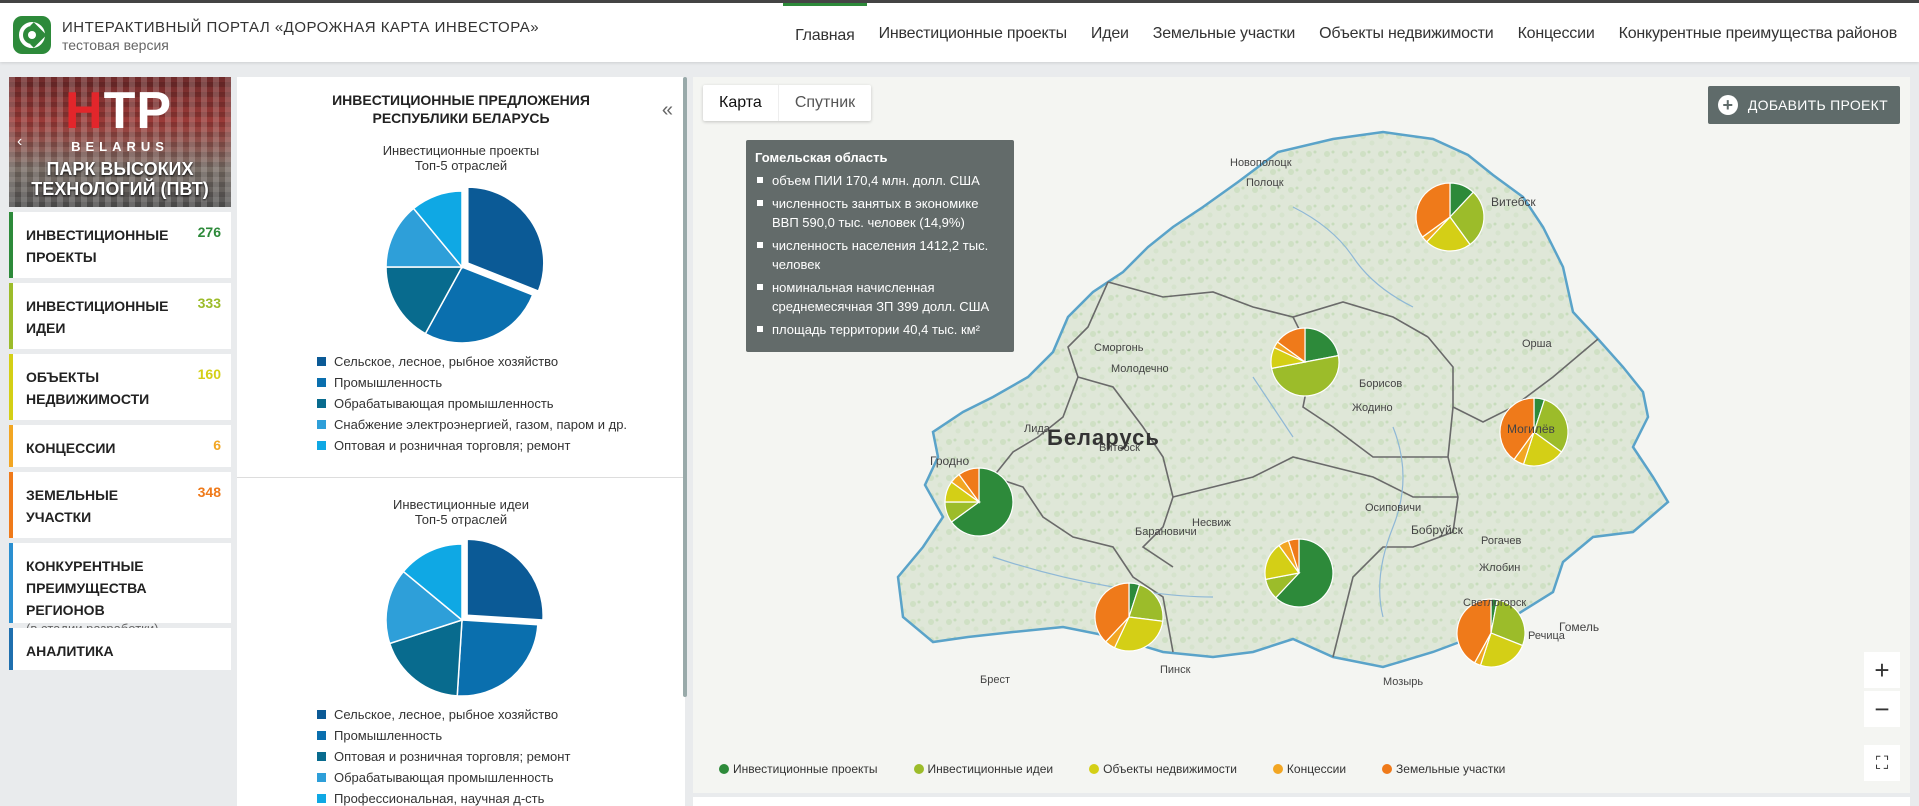  What do you see at coordinates (973, 33) in the screenshot?
I see `nav-invest-projects: Инвестиционные проекты` at bounding box center [973, 33].